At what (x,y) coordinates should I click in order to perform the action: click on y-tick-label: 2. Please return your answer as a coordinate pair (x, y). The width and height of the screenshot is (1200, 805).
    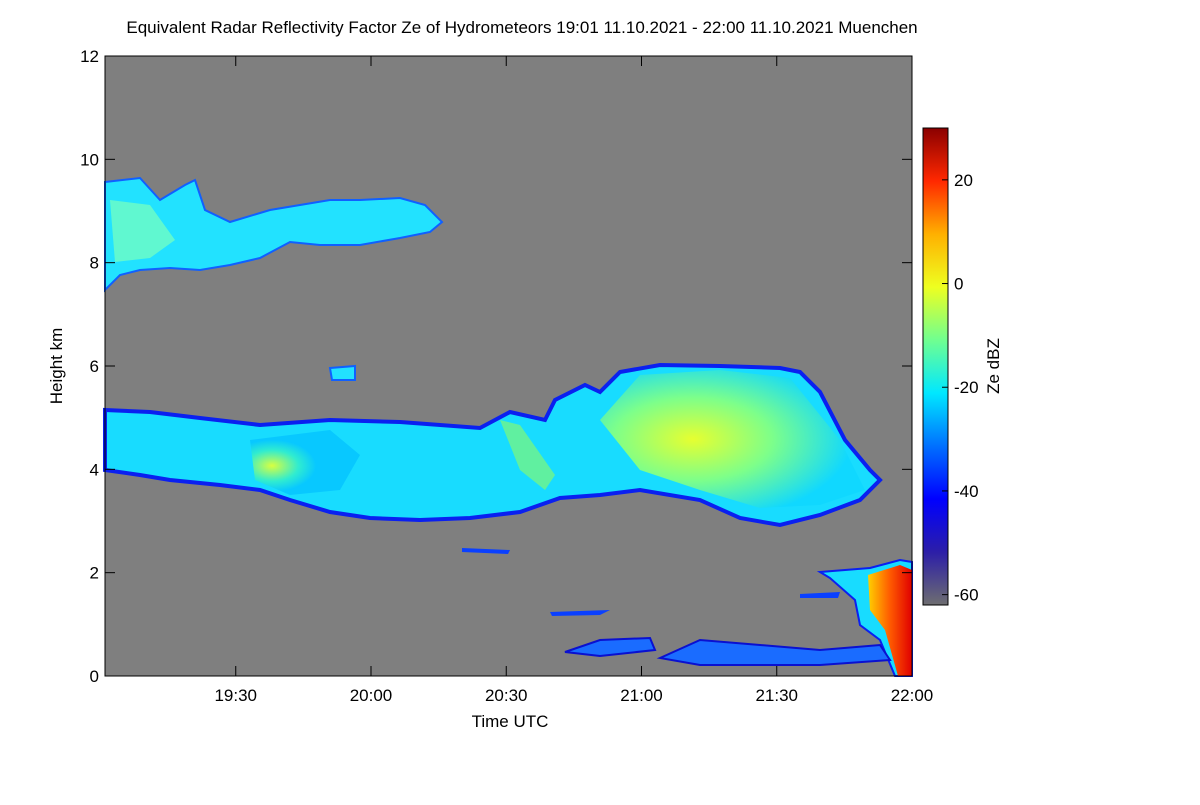
    Looking at the image, I should click on (94, 573).